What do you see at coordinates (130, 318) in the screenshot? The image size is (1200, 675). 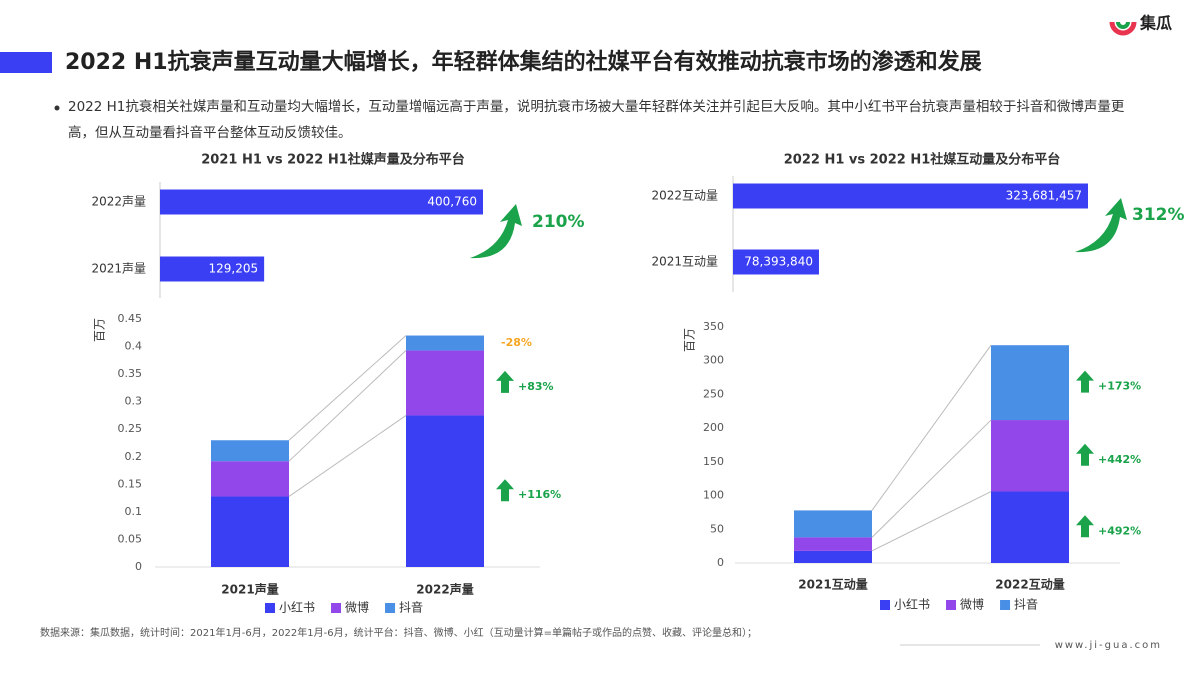 I see `y-tick-label: 0.45` at bounding box center [130, 318].